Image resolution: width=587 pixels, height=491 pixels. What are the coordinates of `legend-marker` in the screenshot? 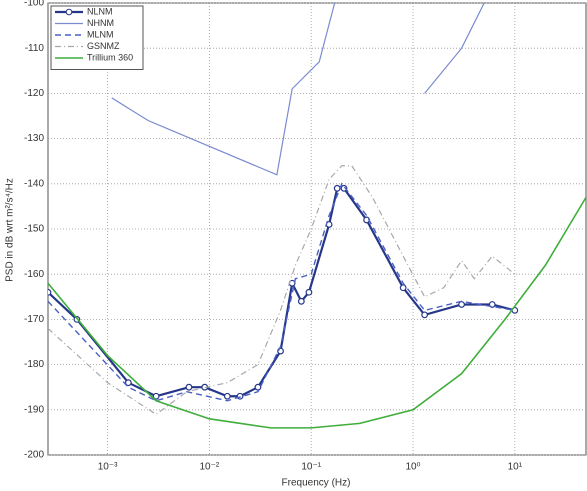 It's located at (69, 12).